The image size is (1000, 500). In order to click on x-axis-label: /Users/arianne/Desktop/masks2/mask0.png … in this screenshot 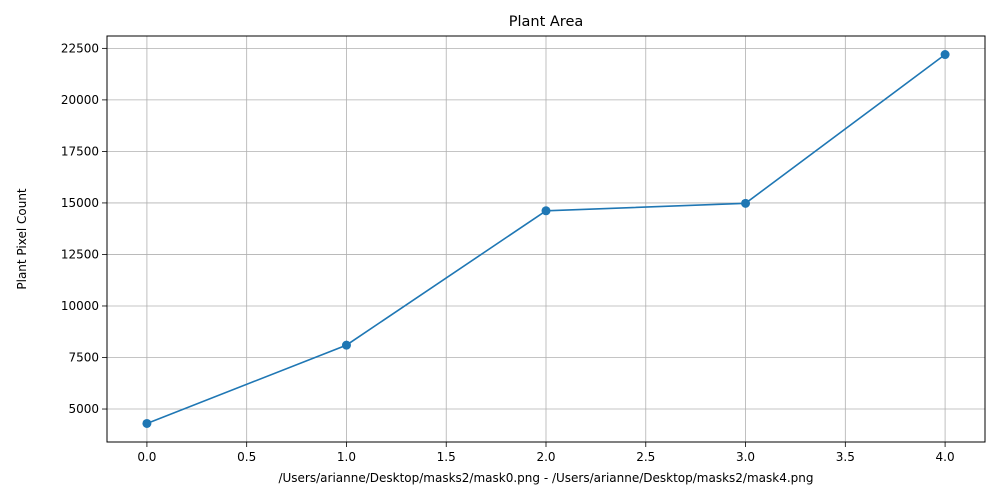, I will do `click(545, 478)`.